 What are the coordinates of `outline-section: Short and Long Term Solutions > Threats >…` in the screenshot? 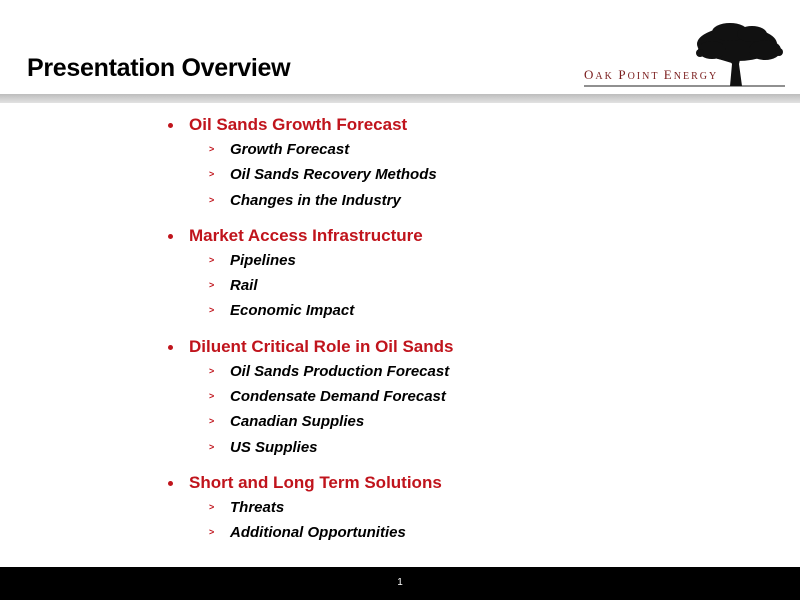 It's located at (465, 508).